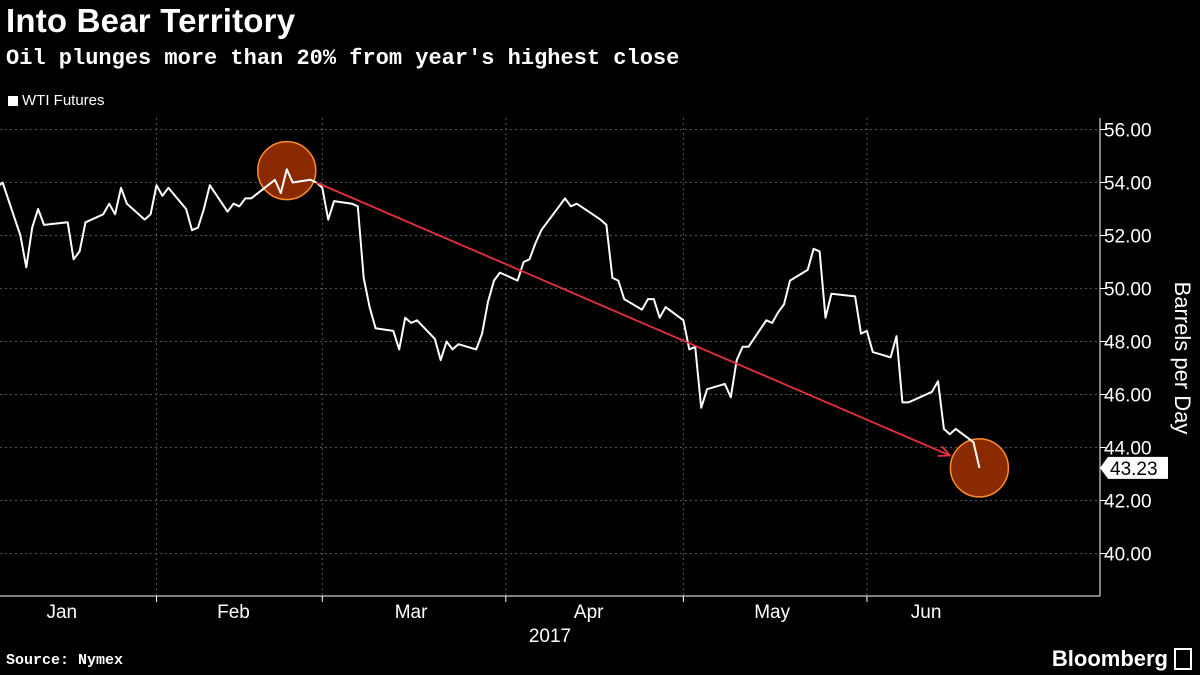 The image size is (1200, 675). What do you see at coordinates (1128, 555) in the screenshot?
I see `y-tick-label: 40.00` at bounding box center [1128, 555].